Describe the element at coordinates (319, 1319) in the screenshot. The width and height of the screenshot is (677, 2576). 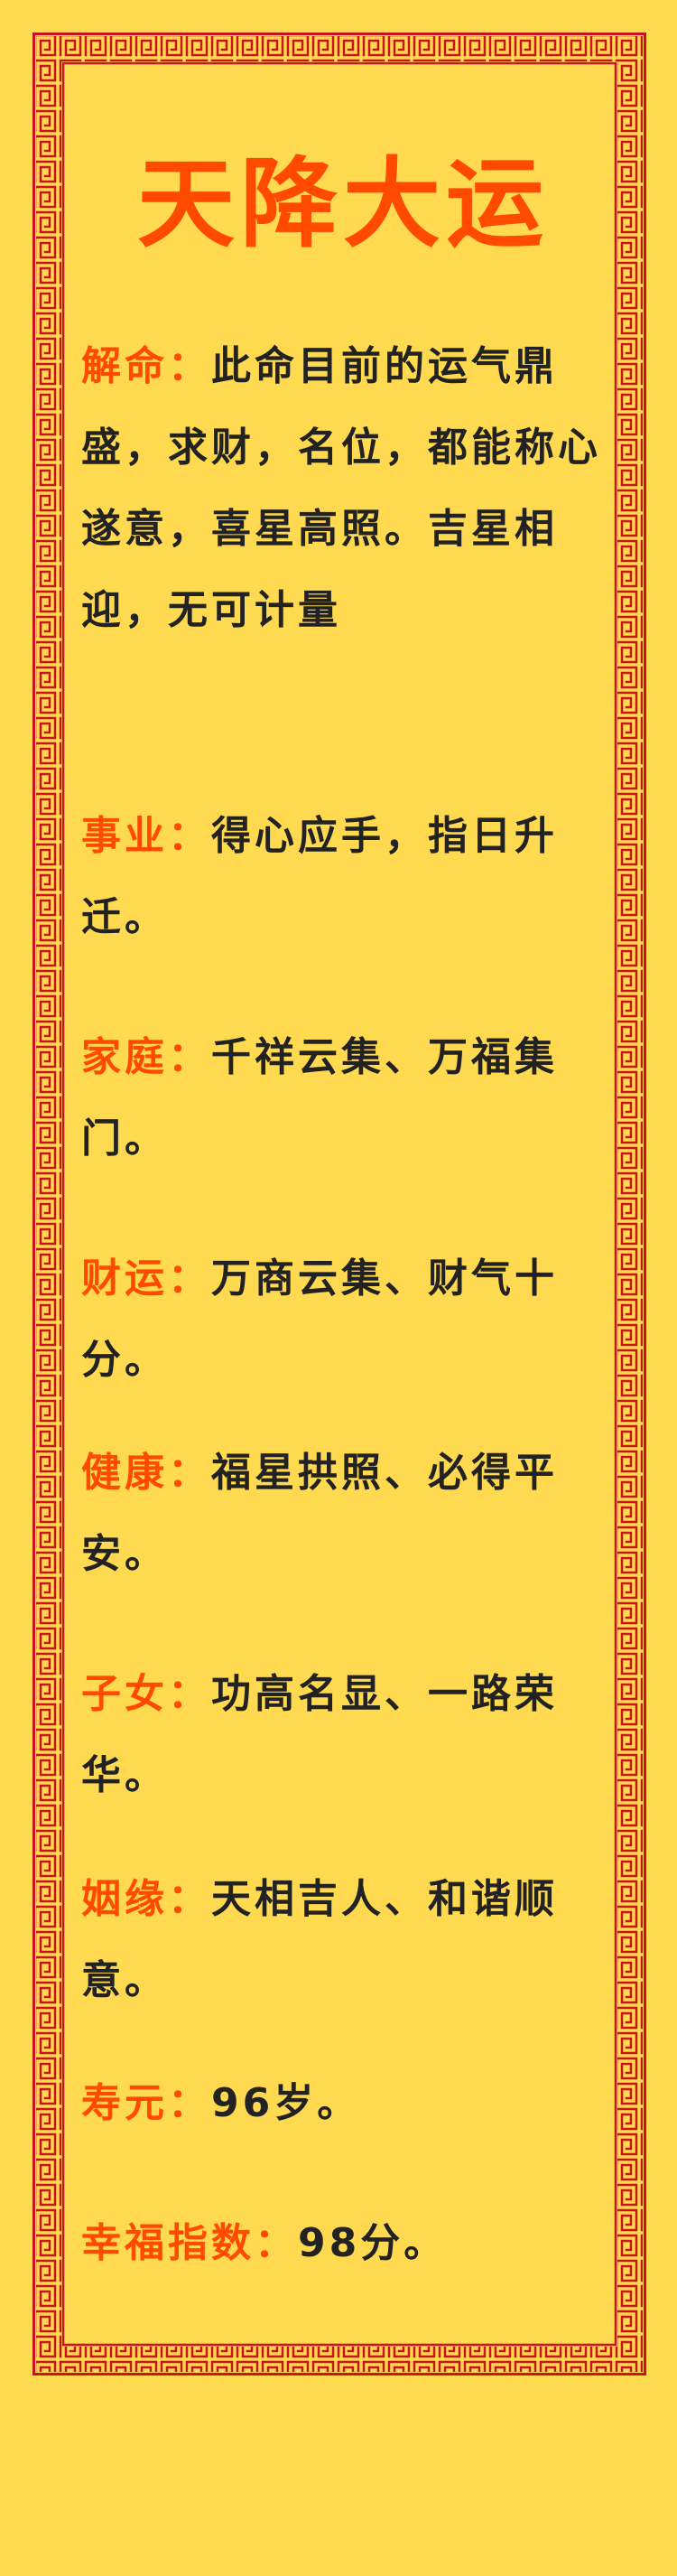
I see `section-text: 万商云集、财气十分。` at that location.